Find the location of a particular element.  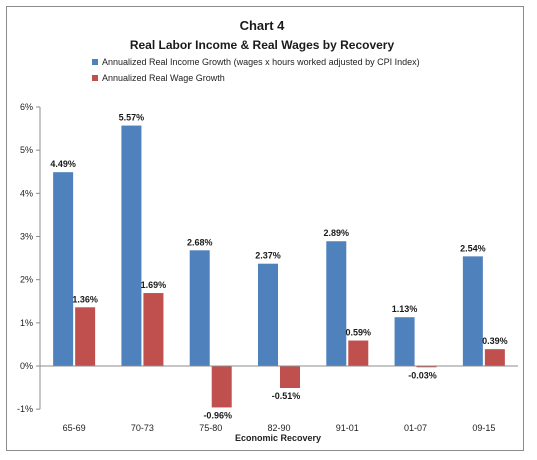

y-tick-label: 0% is located at coordinates (26, 366).